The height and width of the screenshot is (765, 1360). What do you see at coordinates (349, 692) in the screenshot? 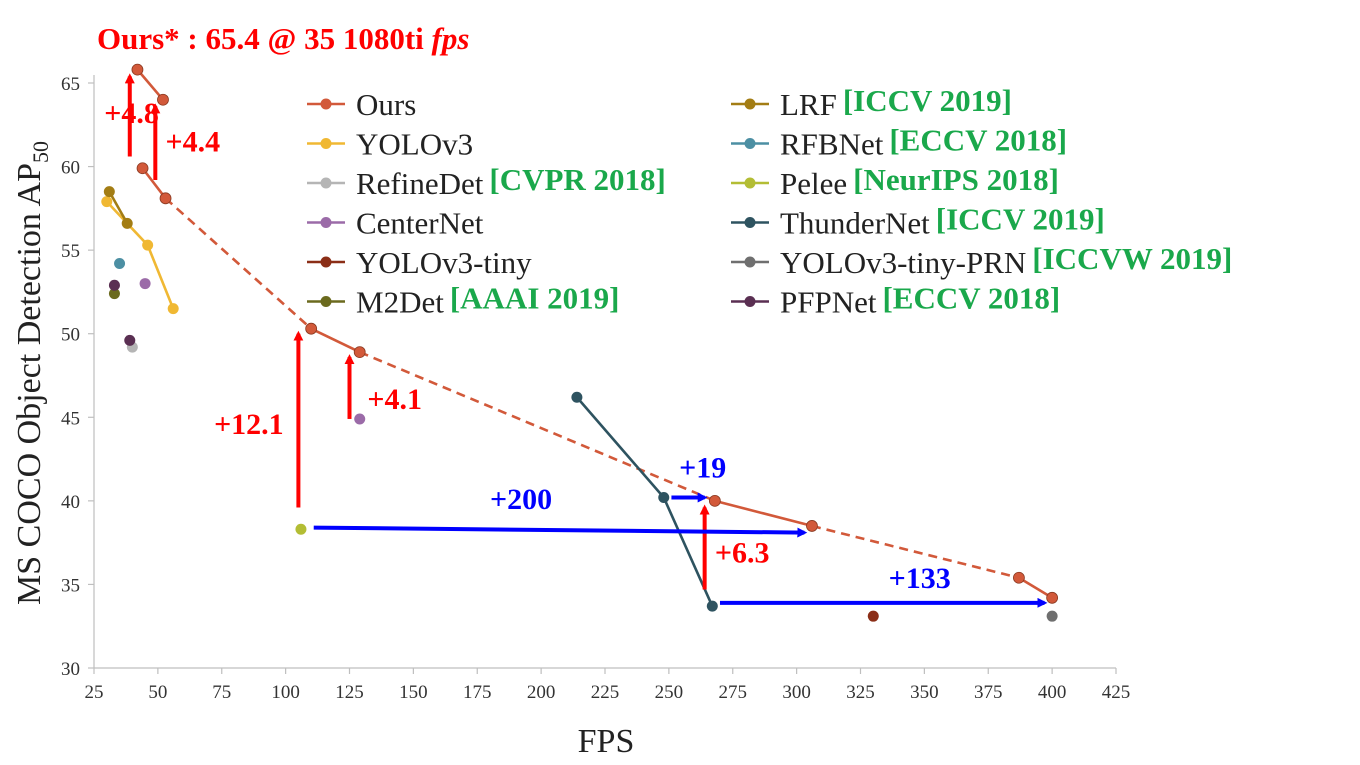
I see `x-tick-label: 125` at bounding box center [349, 692].